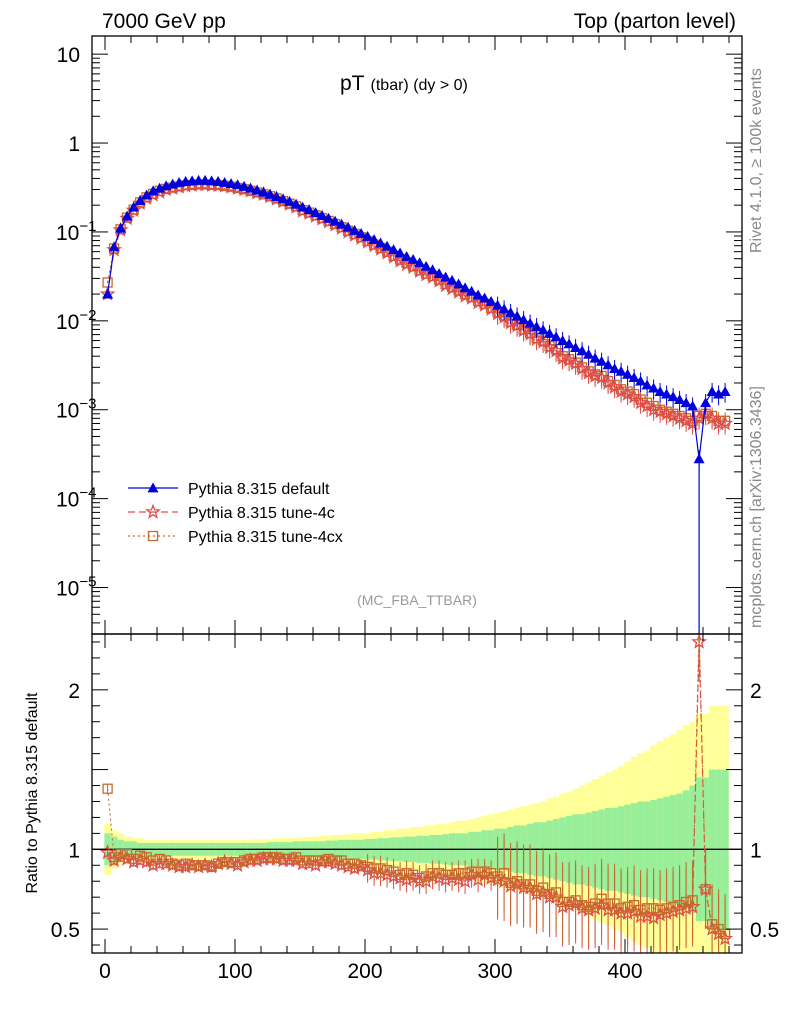 The width and height of the screenshot is (786, 1024). What do you see at coordinates (265, 537) in the screenshot?
I see `legend-label-tune4cx: Pythia 8.315 tune-4cx` at bounding box center [265, 537].